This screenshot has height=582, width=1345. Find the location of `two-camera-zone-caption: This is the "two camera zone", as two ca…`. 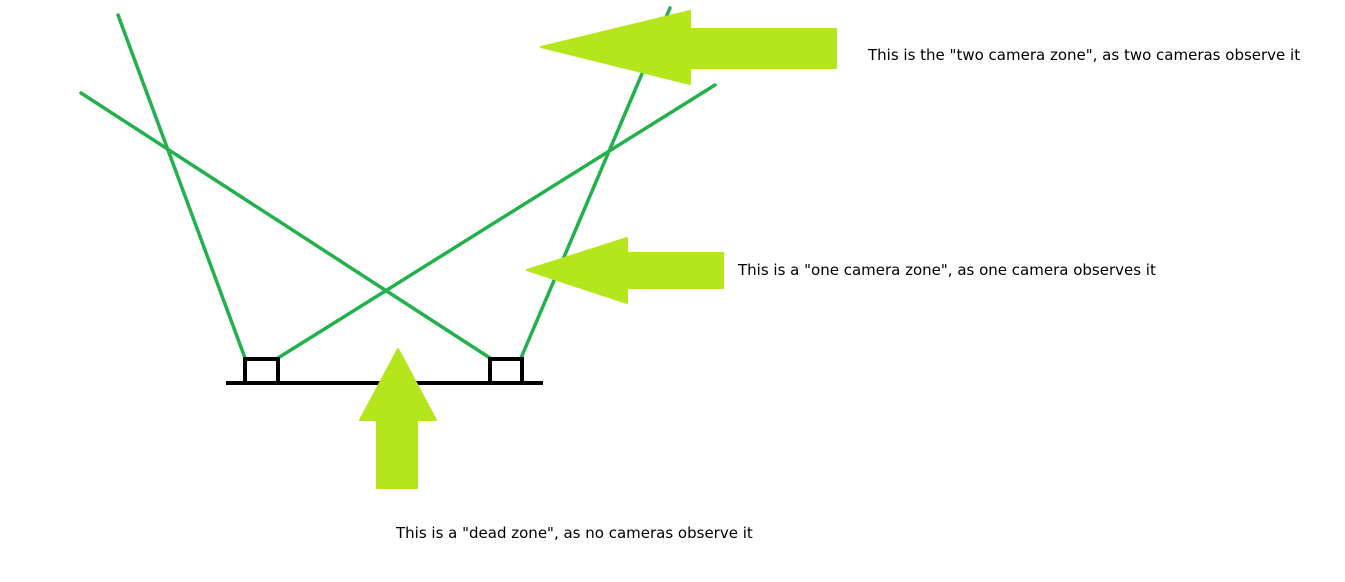

two-camera-zone-caption: This is the "two camera zone", as two ca… is located at coordinates (1084, 55).